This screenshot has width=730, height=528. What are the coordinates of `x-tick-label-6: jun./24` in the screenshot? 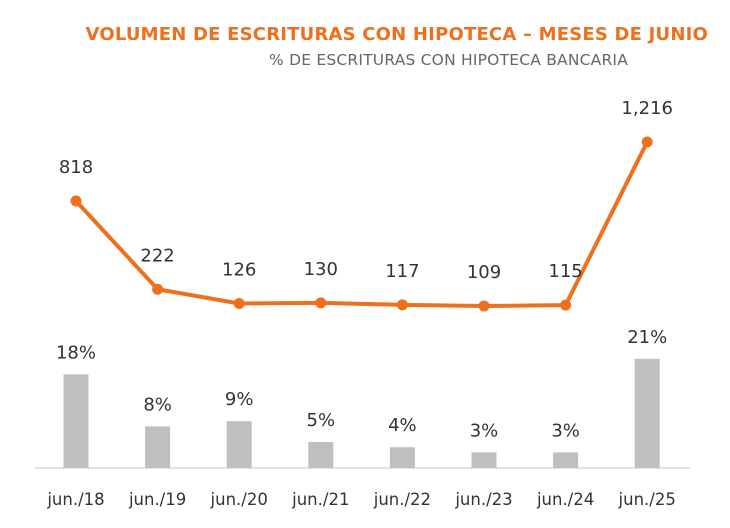 It's located at (565, 499).